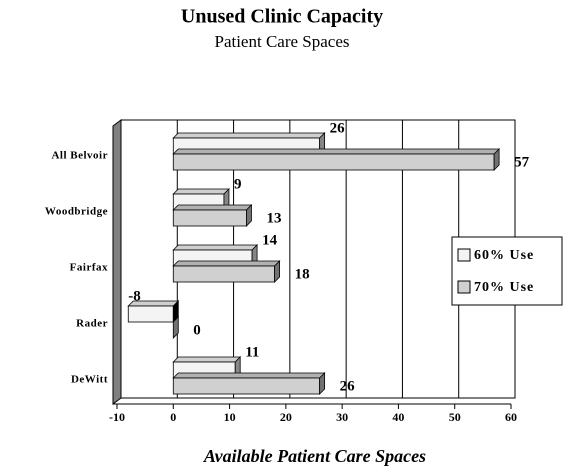  I want to click on category-label: Woodbridge, so click(76, 212).